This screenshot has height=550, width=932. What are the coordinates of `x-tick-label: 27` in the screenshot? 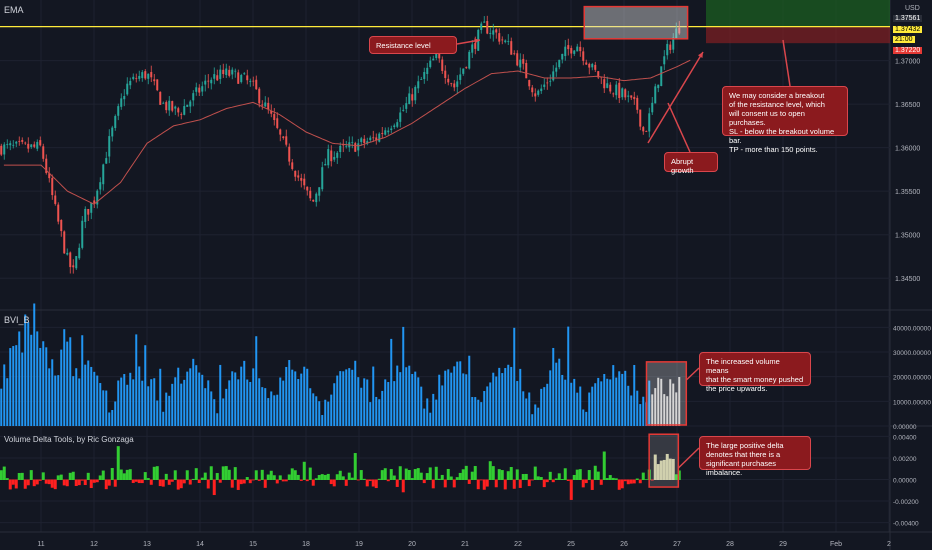 It's located at (677, 544).